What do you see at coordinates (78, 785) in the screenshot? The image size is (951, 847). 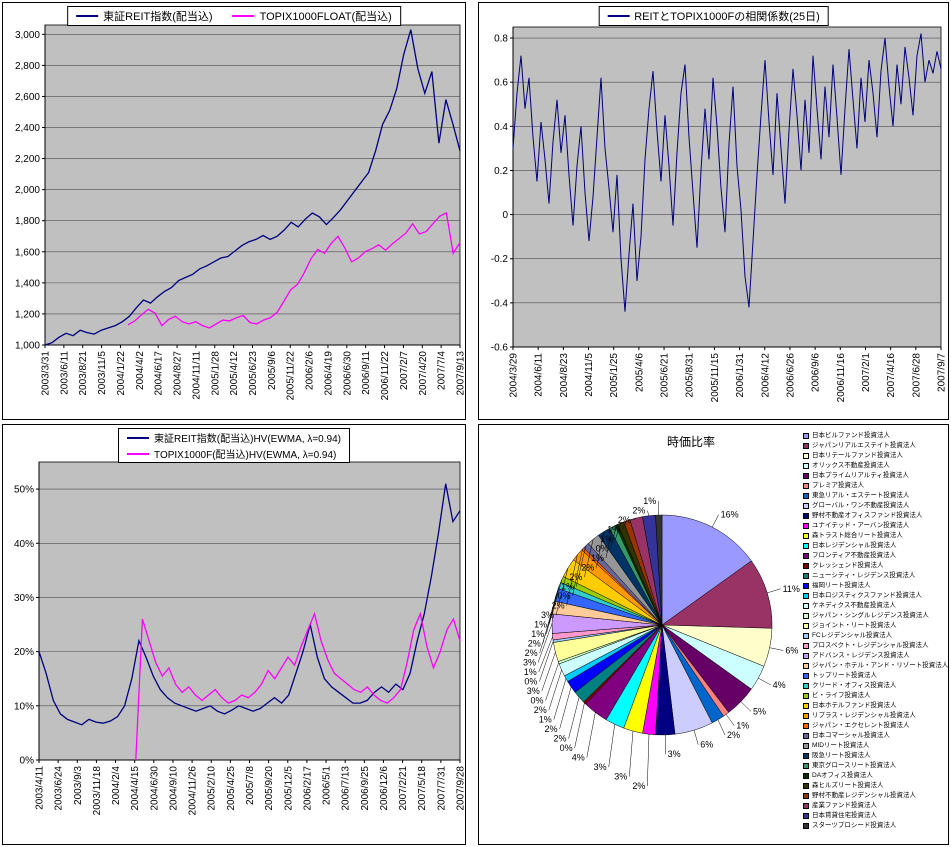 I see `svg-text: 2003/9/3` at bounding box center [78, 785].